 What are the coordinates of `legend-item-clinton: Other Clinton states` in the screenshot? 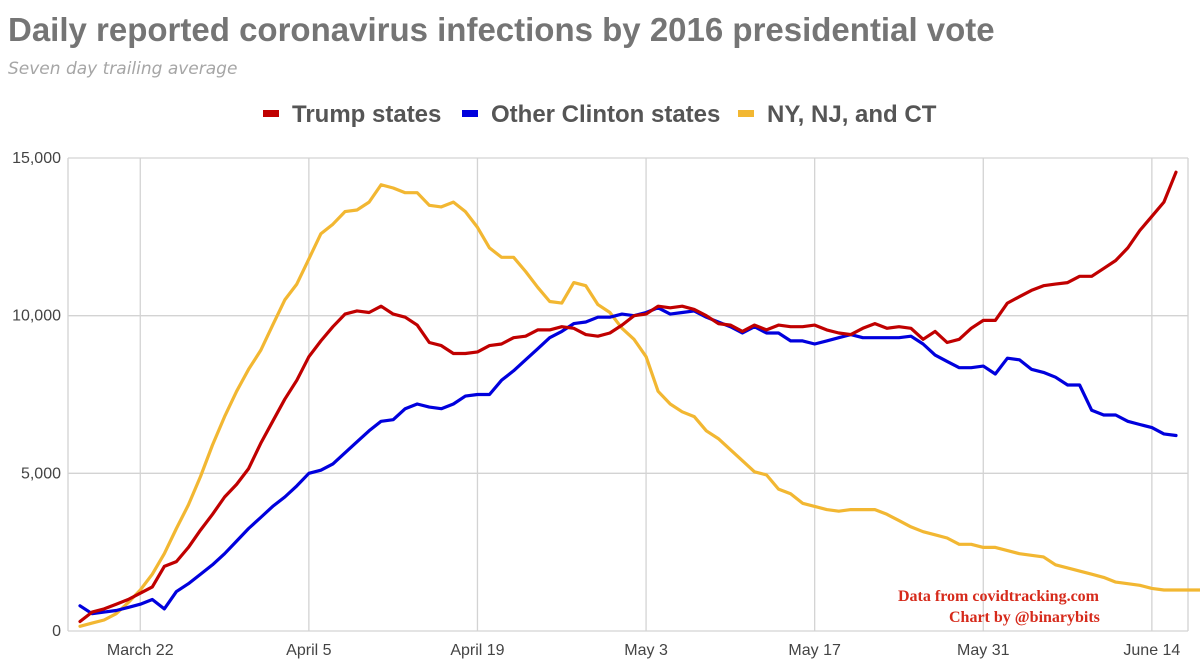 It's located at (591, 114).